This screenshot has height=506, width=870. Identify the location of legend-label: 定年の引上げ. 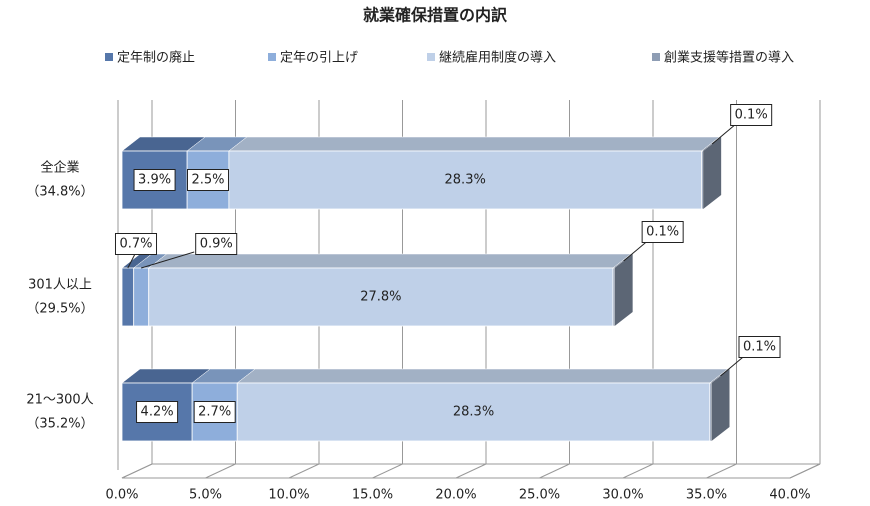
(319, 58).